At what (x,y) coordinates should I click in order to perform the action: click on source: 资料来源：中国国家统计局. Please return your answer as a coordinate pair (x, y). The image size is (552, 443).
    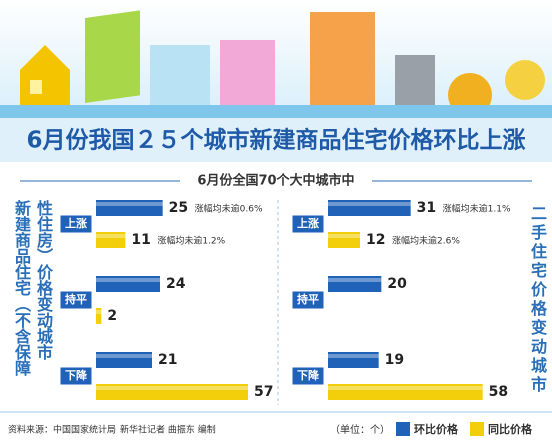
    Looking at the image, I should click on (62, 430).